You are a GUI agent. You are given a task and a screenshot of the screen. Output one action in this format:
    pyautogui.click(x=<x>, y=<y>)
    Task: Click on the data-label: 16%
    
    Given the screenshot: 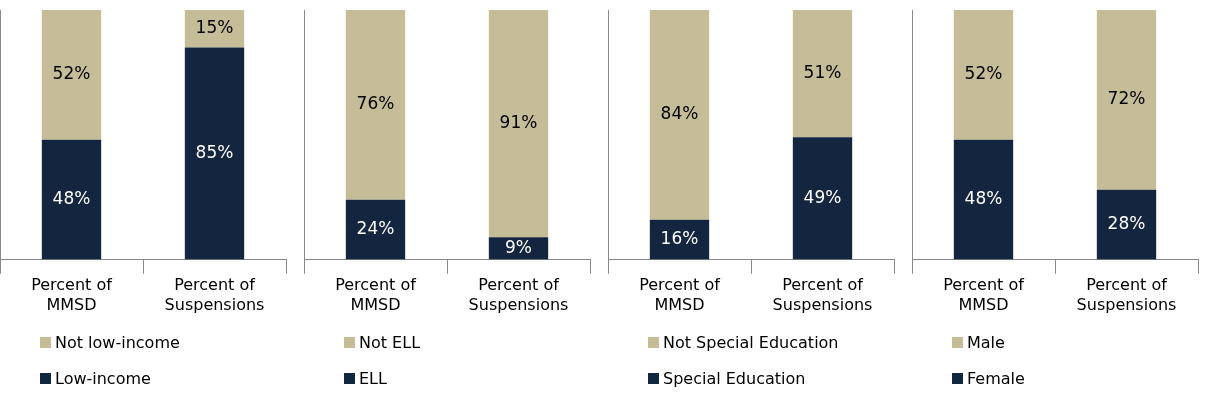 What is the action you would take?
    pyautogui.click(x=679, y=238)
    